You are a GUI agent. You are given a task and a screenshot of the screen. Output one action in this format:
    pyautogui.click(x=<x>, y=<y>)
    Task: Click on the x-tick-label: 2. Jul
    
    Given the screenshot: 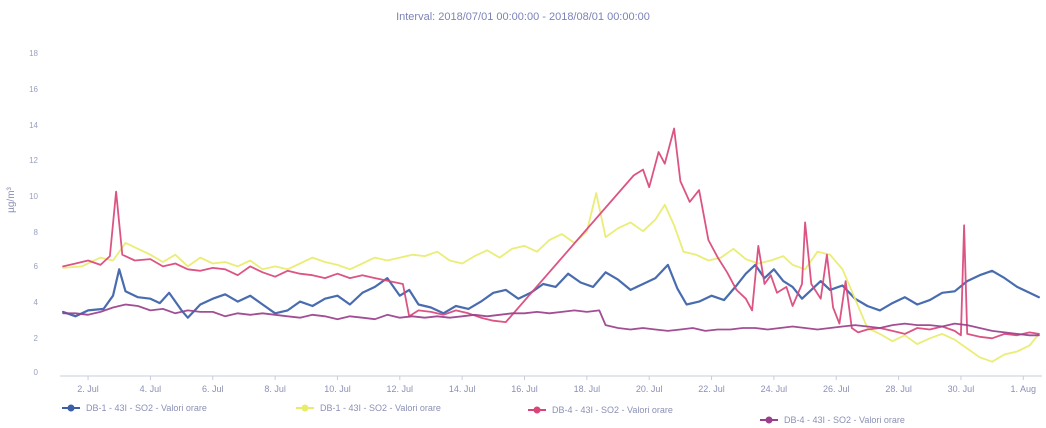 What is the action you would take?
    pyautogui.click(x=88, y=389)
    